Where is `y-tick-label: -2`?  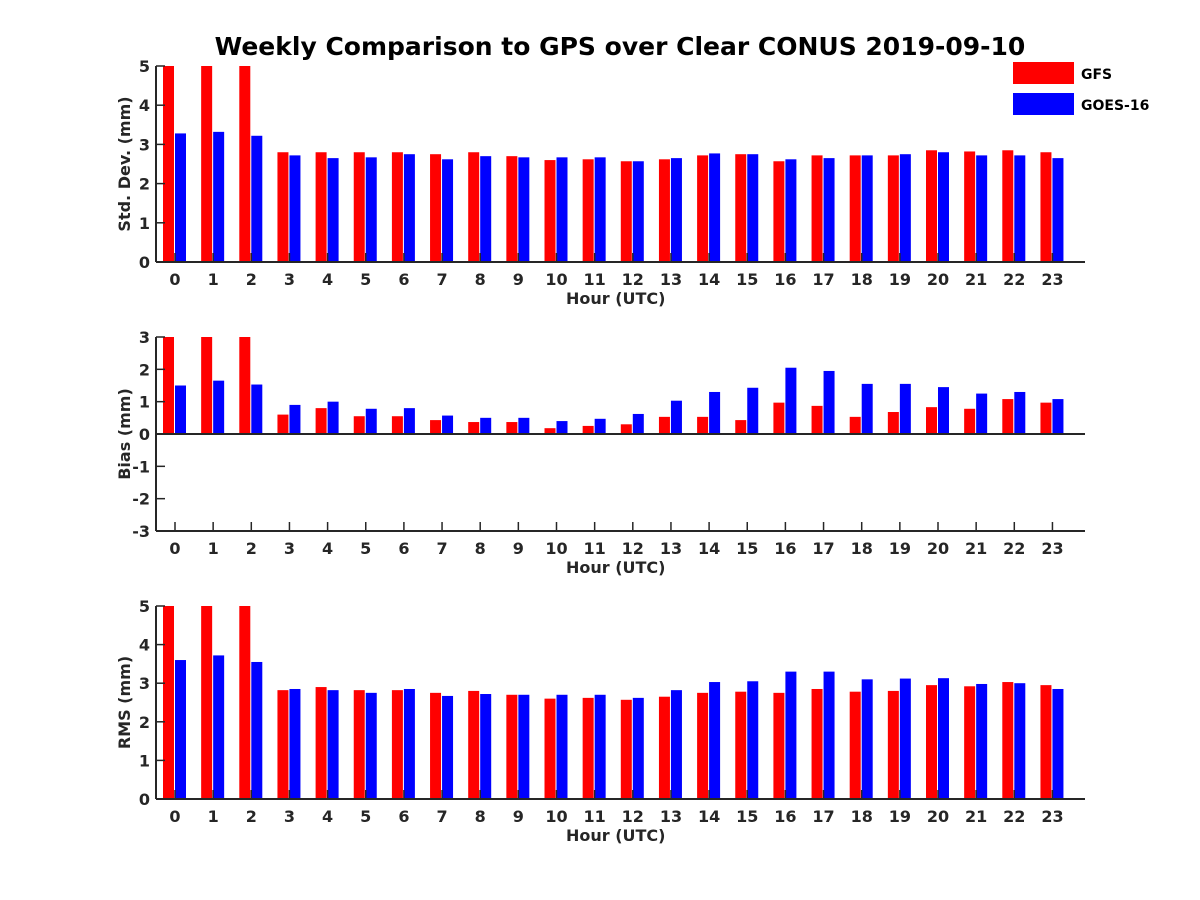
y-tick-label: -2 is located at coordinates (141, 499).